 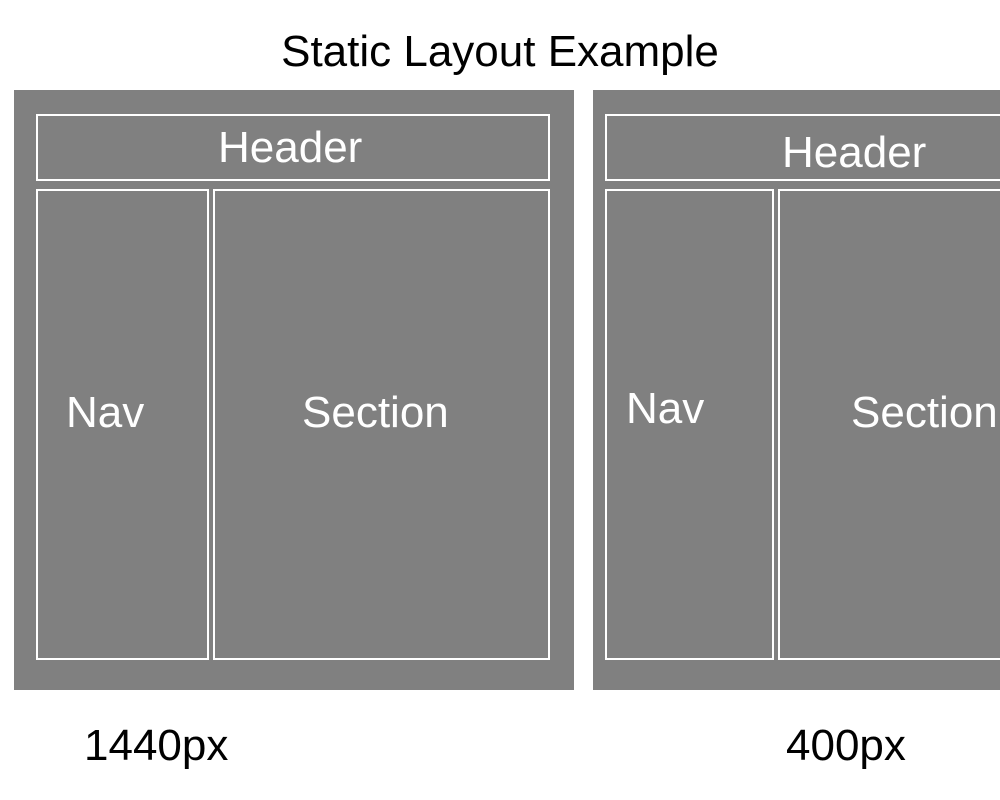 What do you see at coordinates (156, 745) in the screenshot?
I see `width-caption-1440: 1440px` at bounding box center [156, 745].